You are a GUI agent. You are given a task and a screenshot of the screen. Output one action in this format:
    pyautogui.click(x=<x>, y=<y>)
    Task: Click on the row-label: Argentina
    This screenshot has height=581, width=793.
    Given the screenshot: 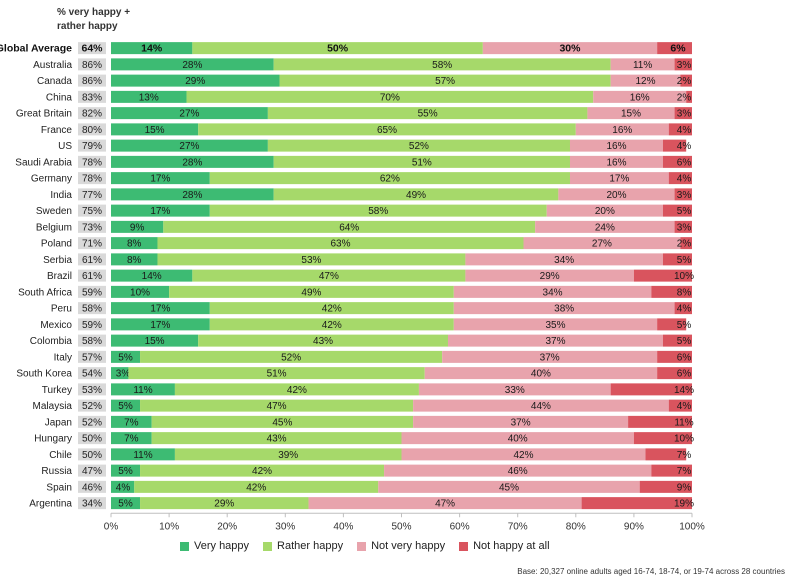 What is the action you would take?
    pyautogui.click(x=50, y=504)
    